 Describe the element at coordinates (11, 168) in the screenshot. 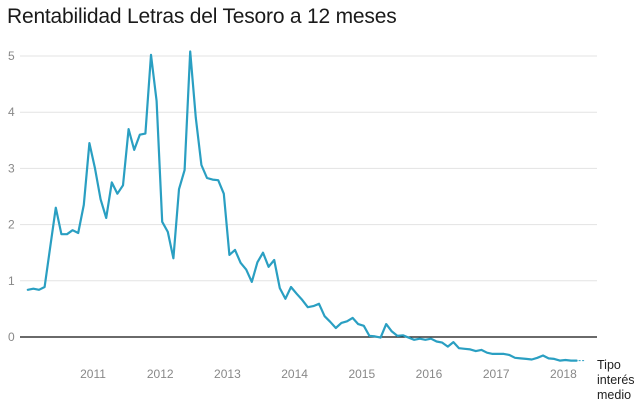

I see `y-tick-label: 3` at that location.